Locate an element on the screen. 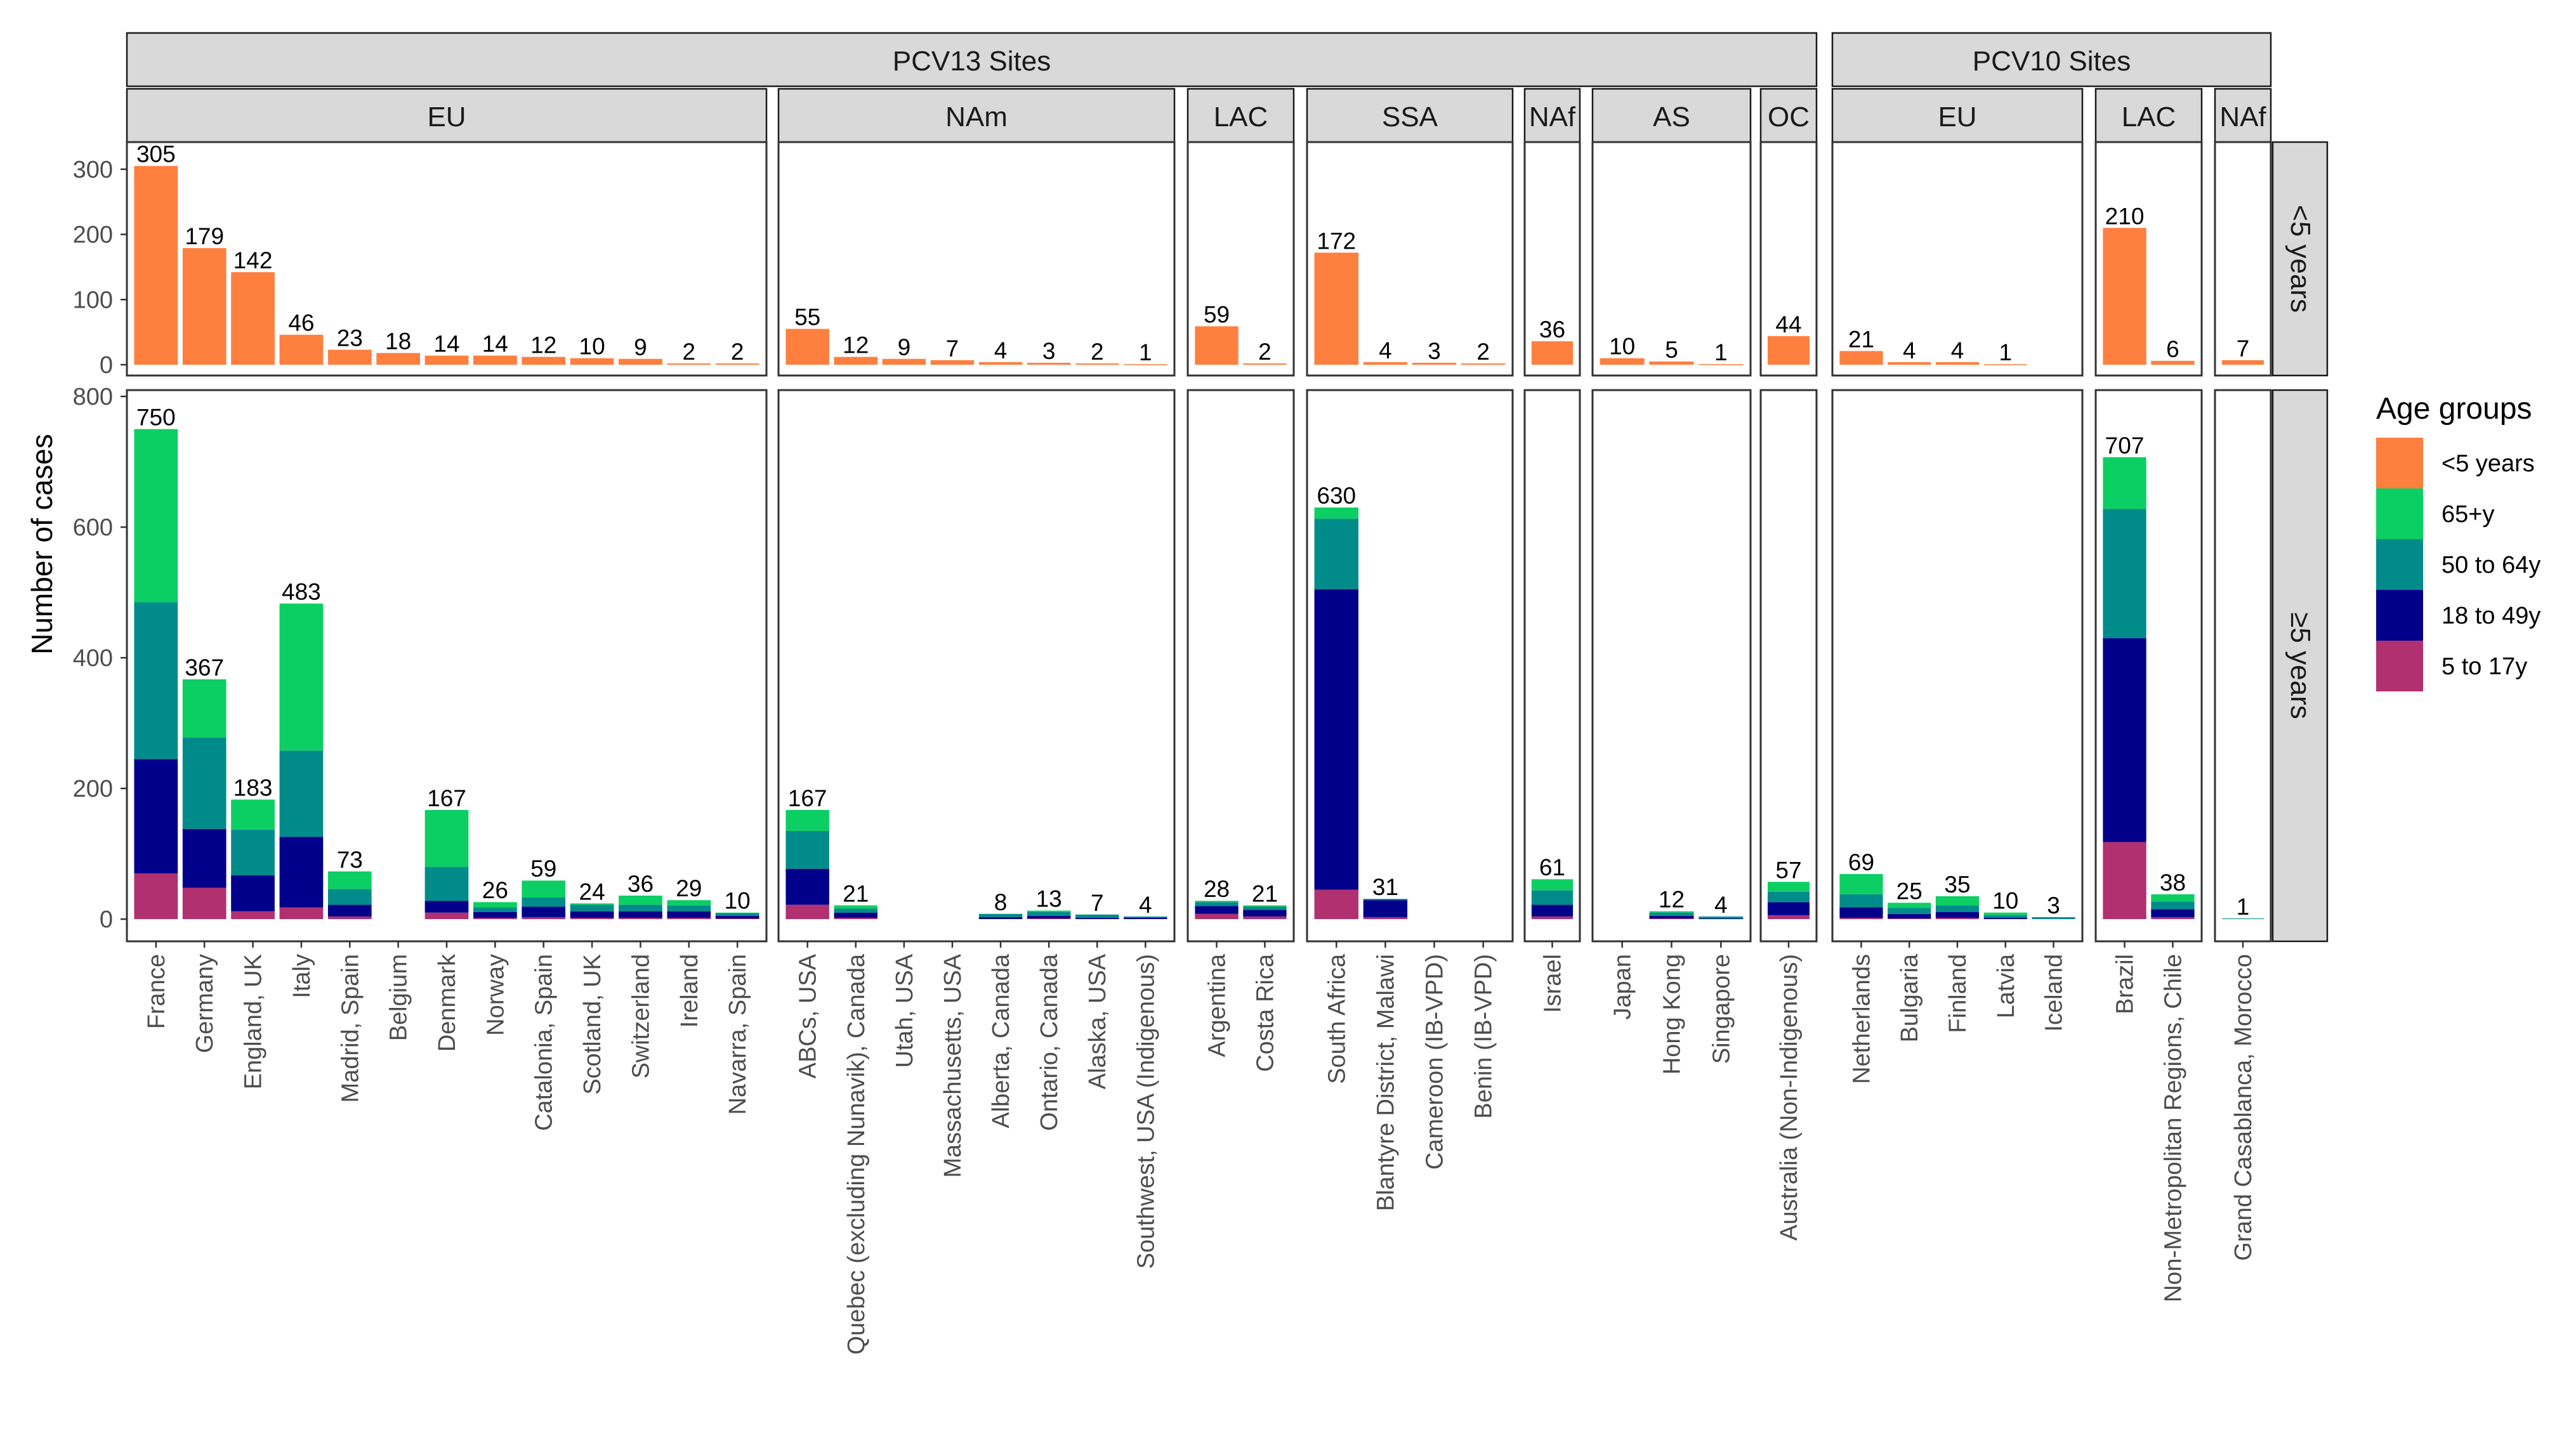 This screenshot has width=2576, height=1431. data-label-under5: 7 is located at coordinates (2243, 349).